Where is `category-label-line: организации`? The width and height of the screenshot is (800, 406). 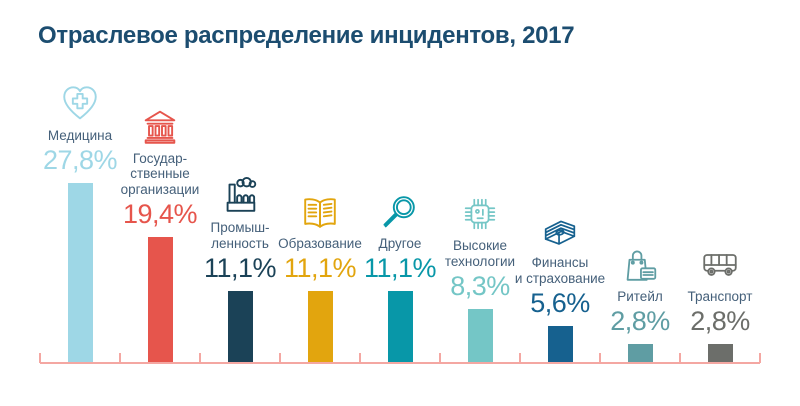
category-label-line: организации is located at coordinates (160, 189).